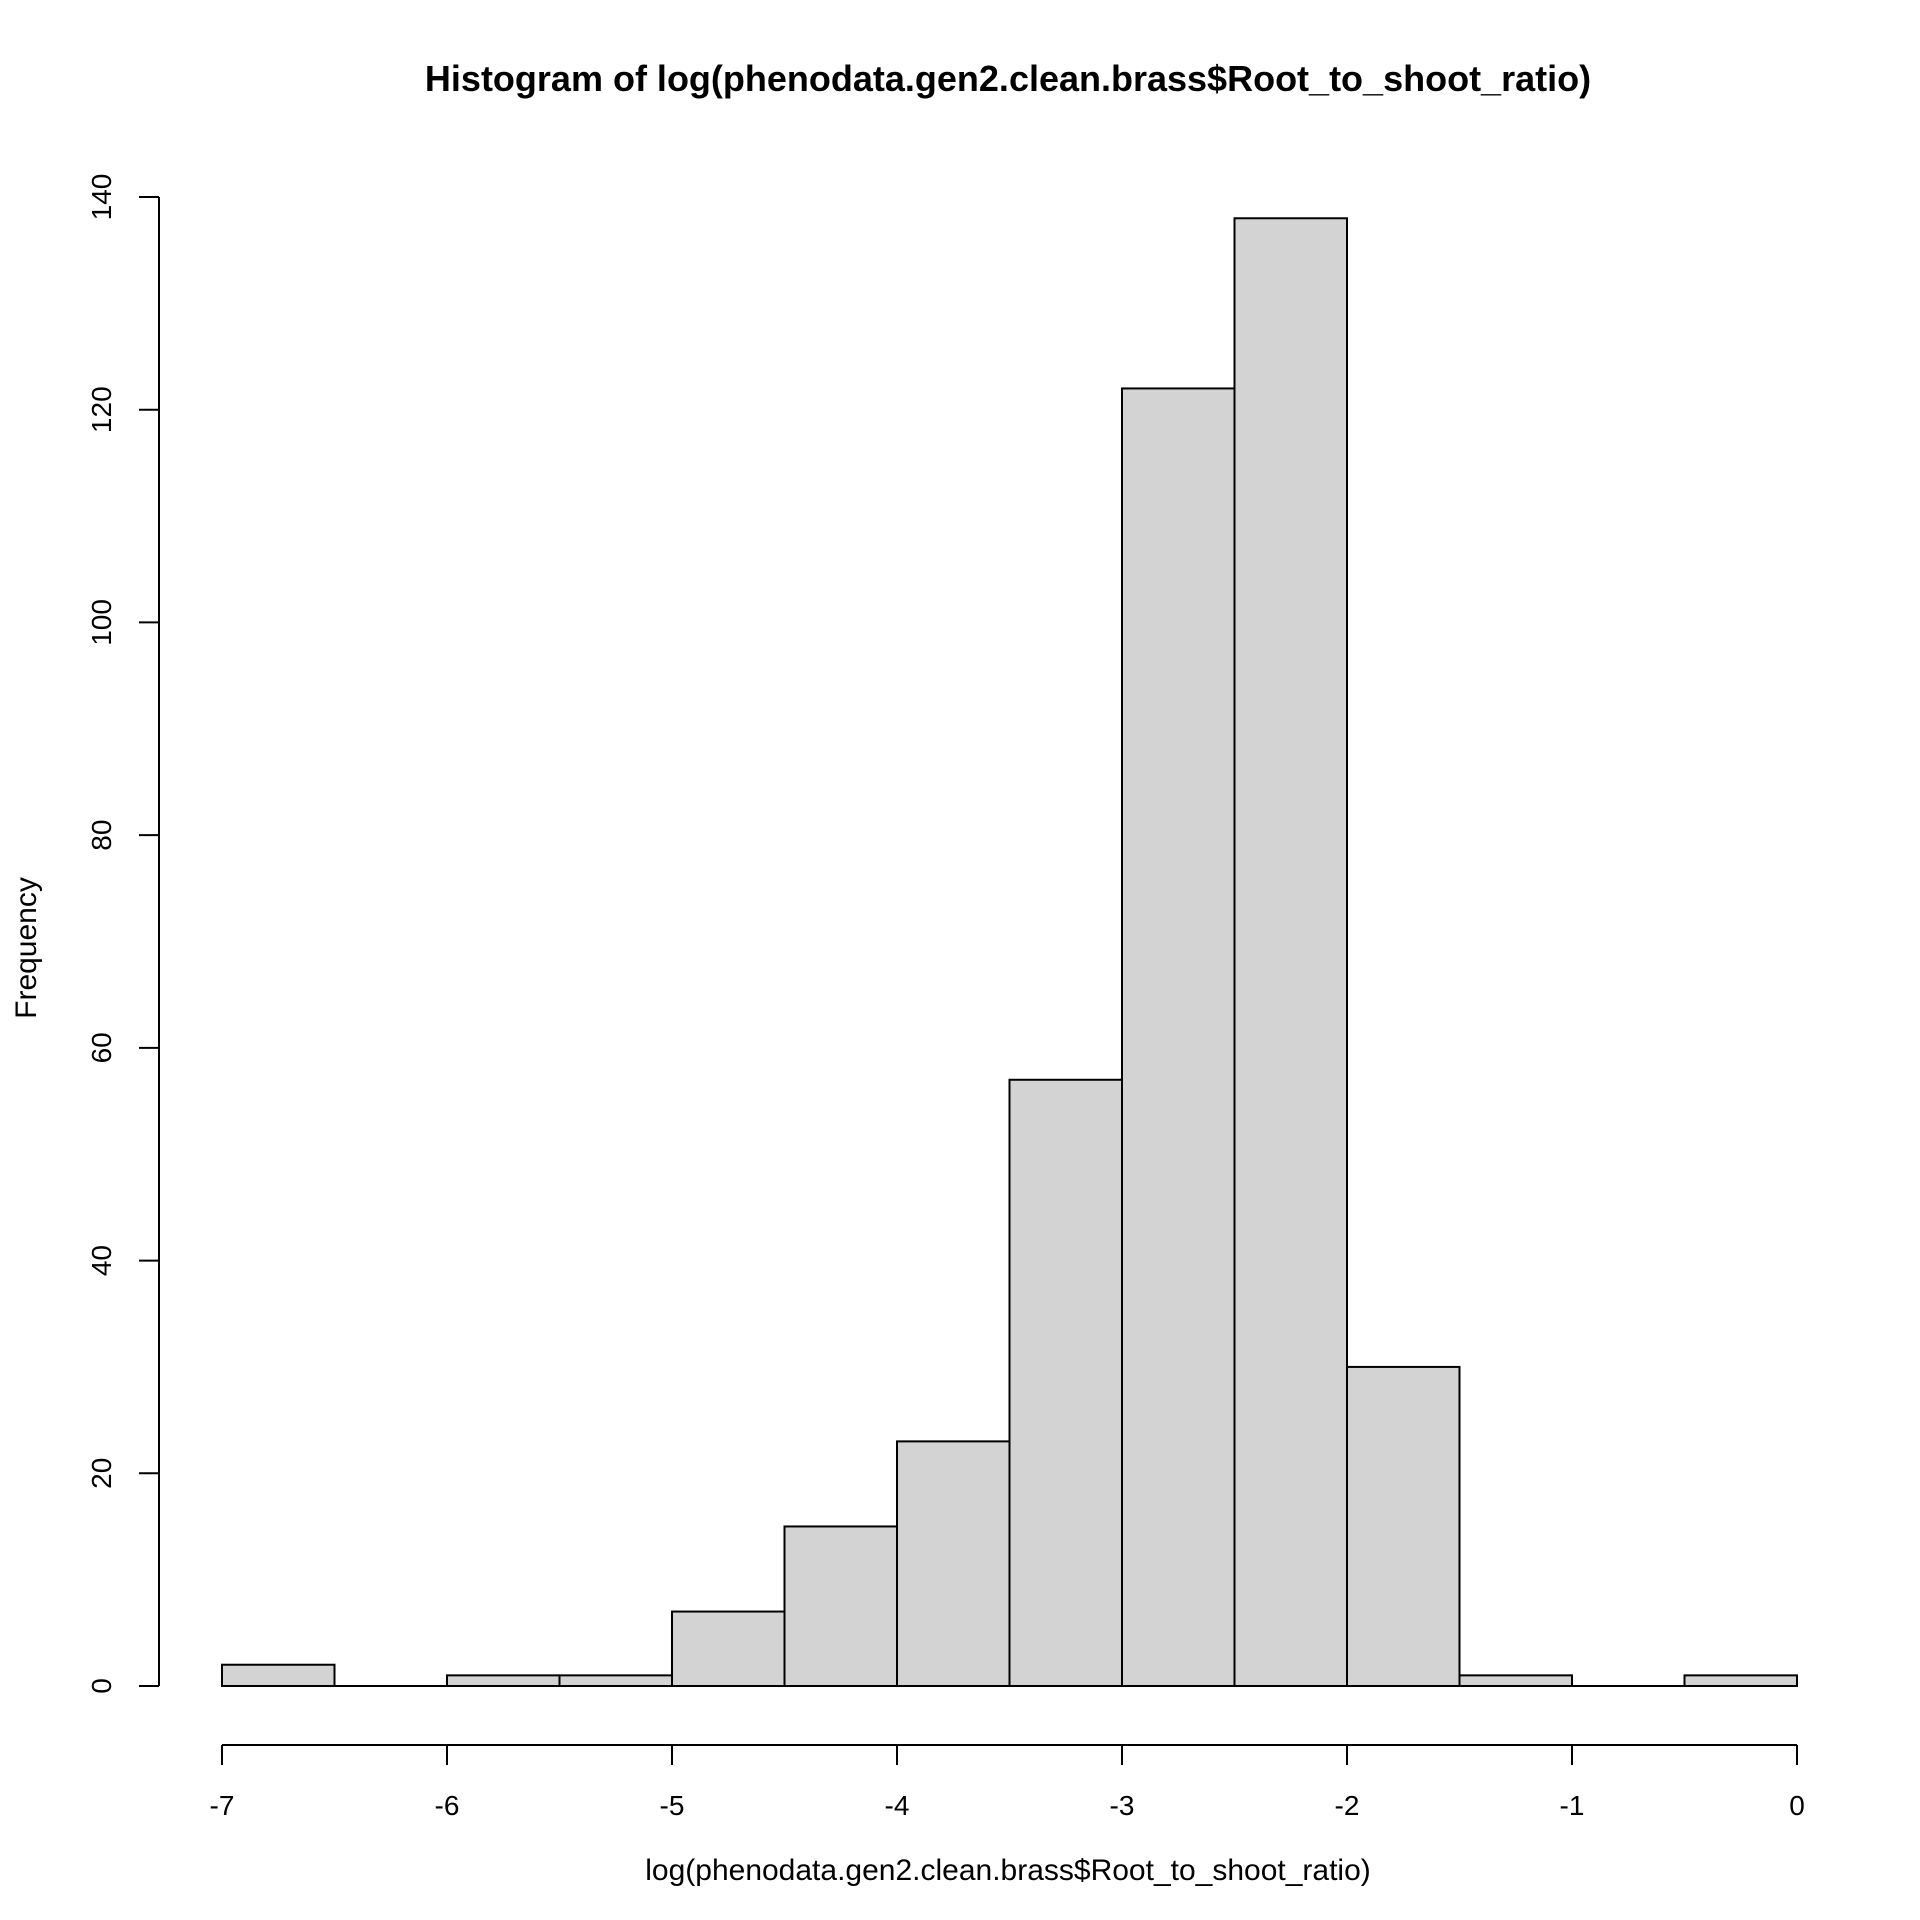 This screenshot has width=1920, height=1920. I want to click on y-tick-label: 100, so click(101, 622).